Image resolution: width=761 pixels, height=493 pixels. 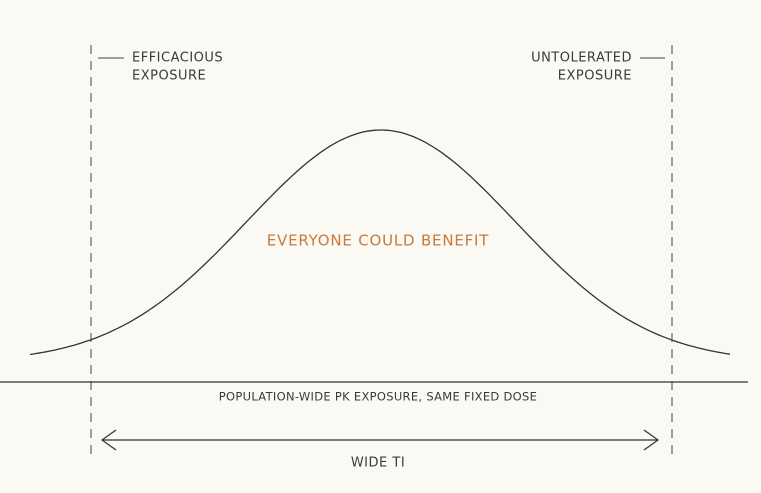 I want to click on right-label-line: EXPOSURE, so click(x=595, y=76).